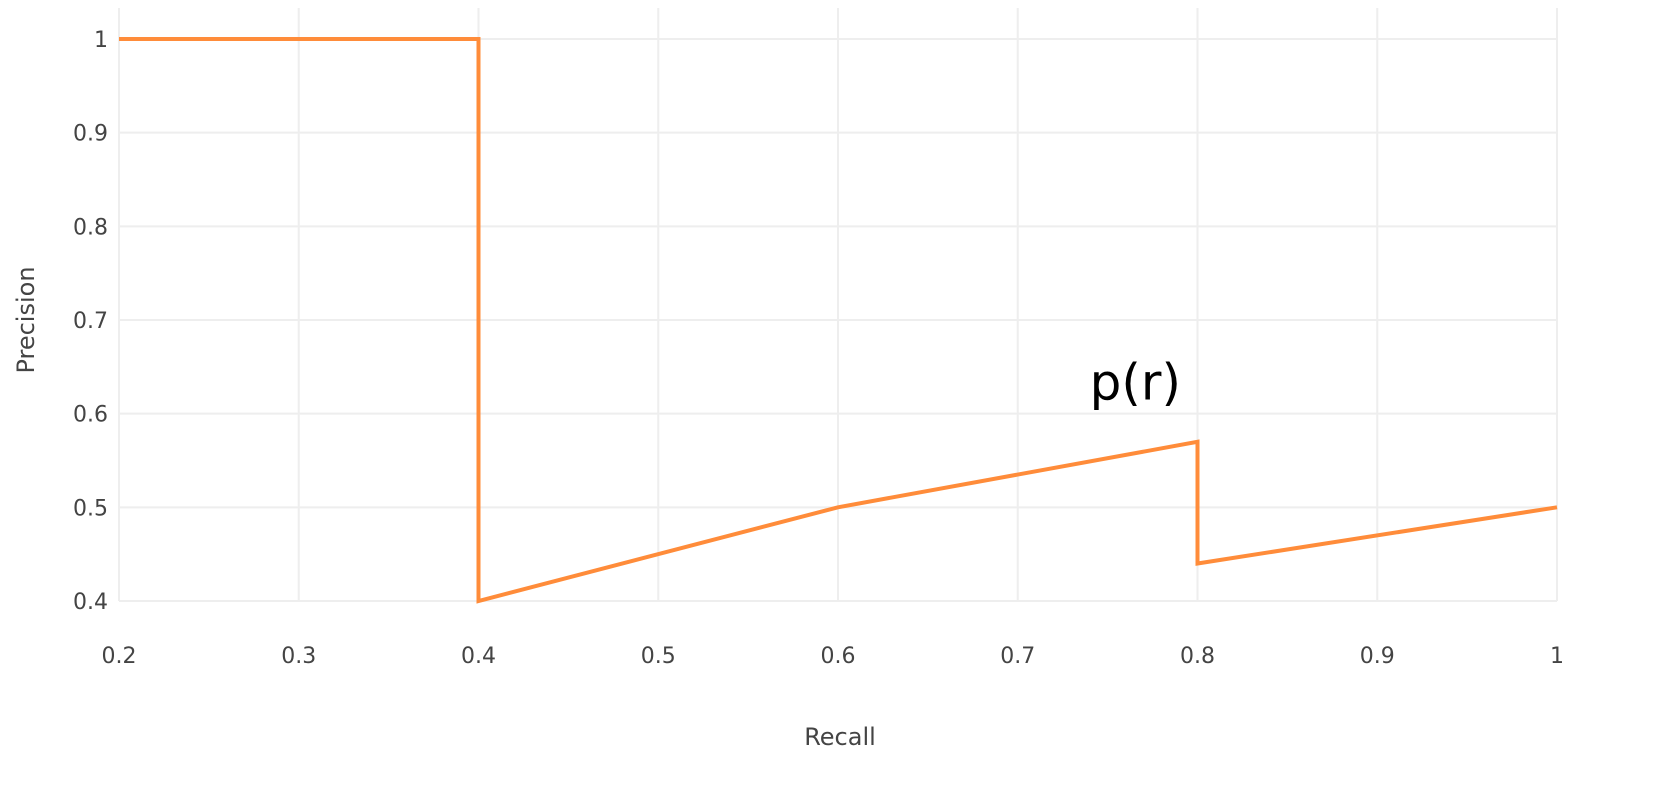  What do you see at coordinates (90, 321) in the screenshot?
I see `y-tick-label: 0.7` at bounding box center [90, 321].